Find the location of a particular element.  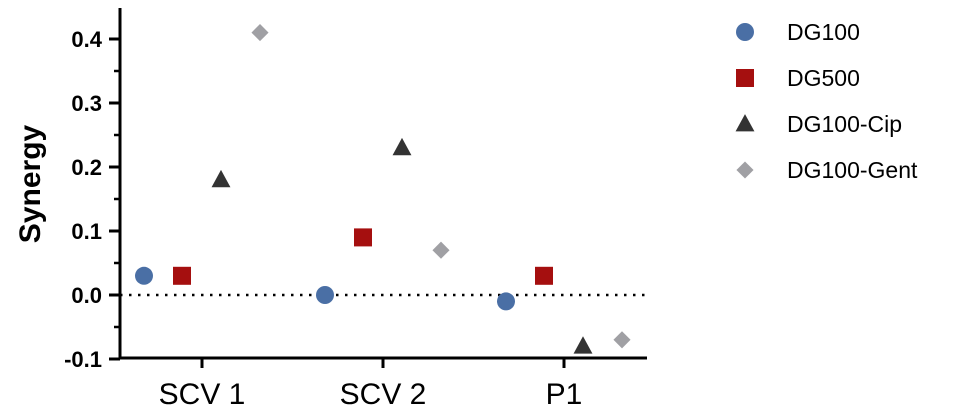

x-tick-label: SCV 2 is located at coordinates (383, 394).